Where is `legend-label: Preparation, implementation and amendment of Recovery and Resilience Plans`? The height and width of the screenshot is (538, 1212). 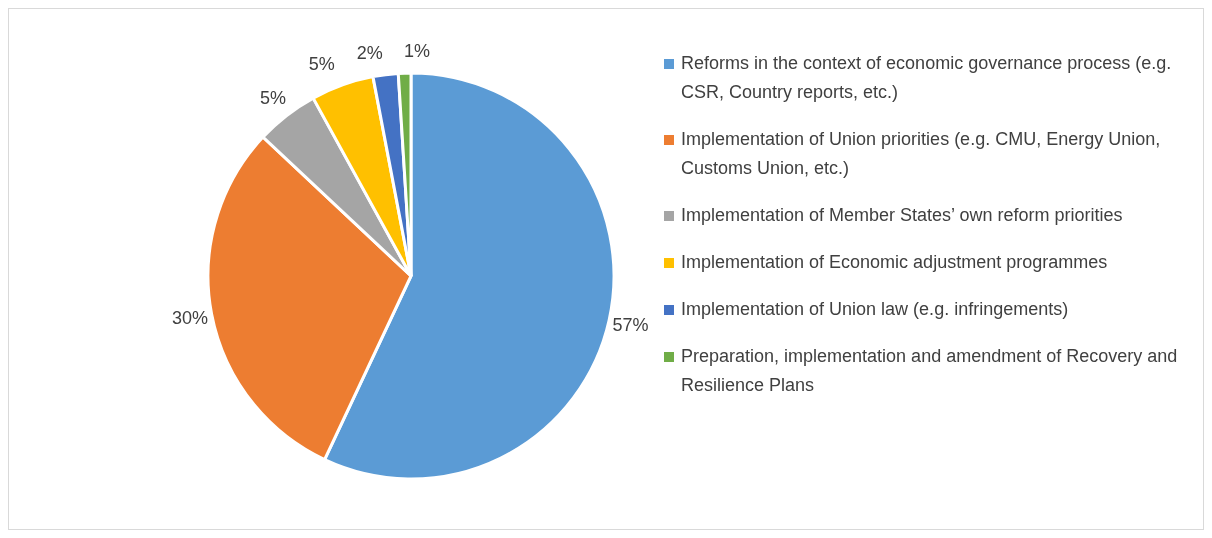
legend-label: Preparation, implementation and amendment of Recovery and Resilience Plans is located at coordinates (930, 371).